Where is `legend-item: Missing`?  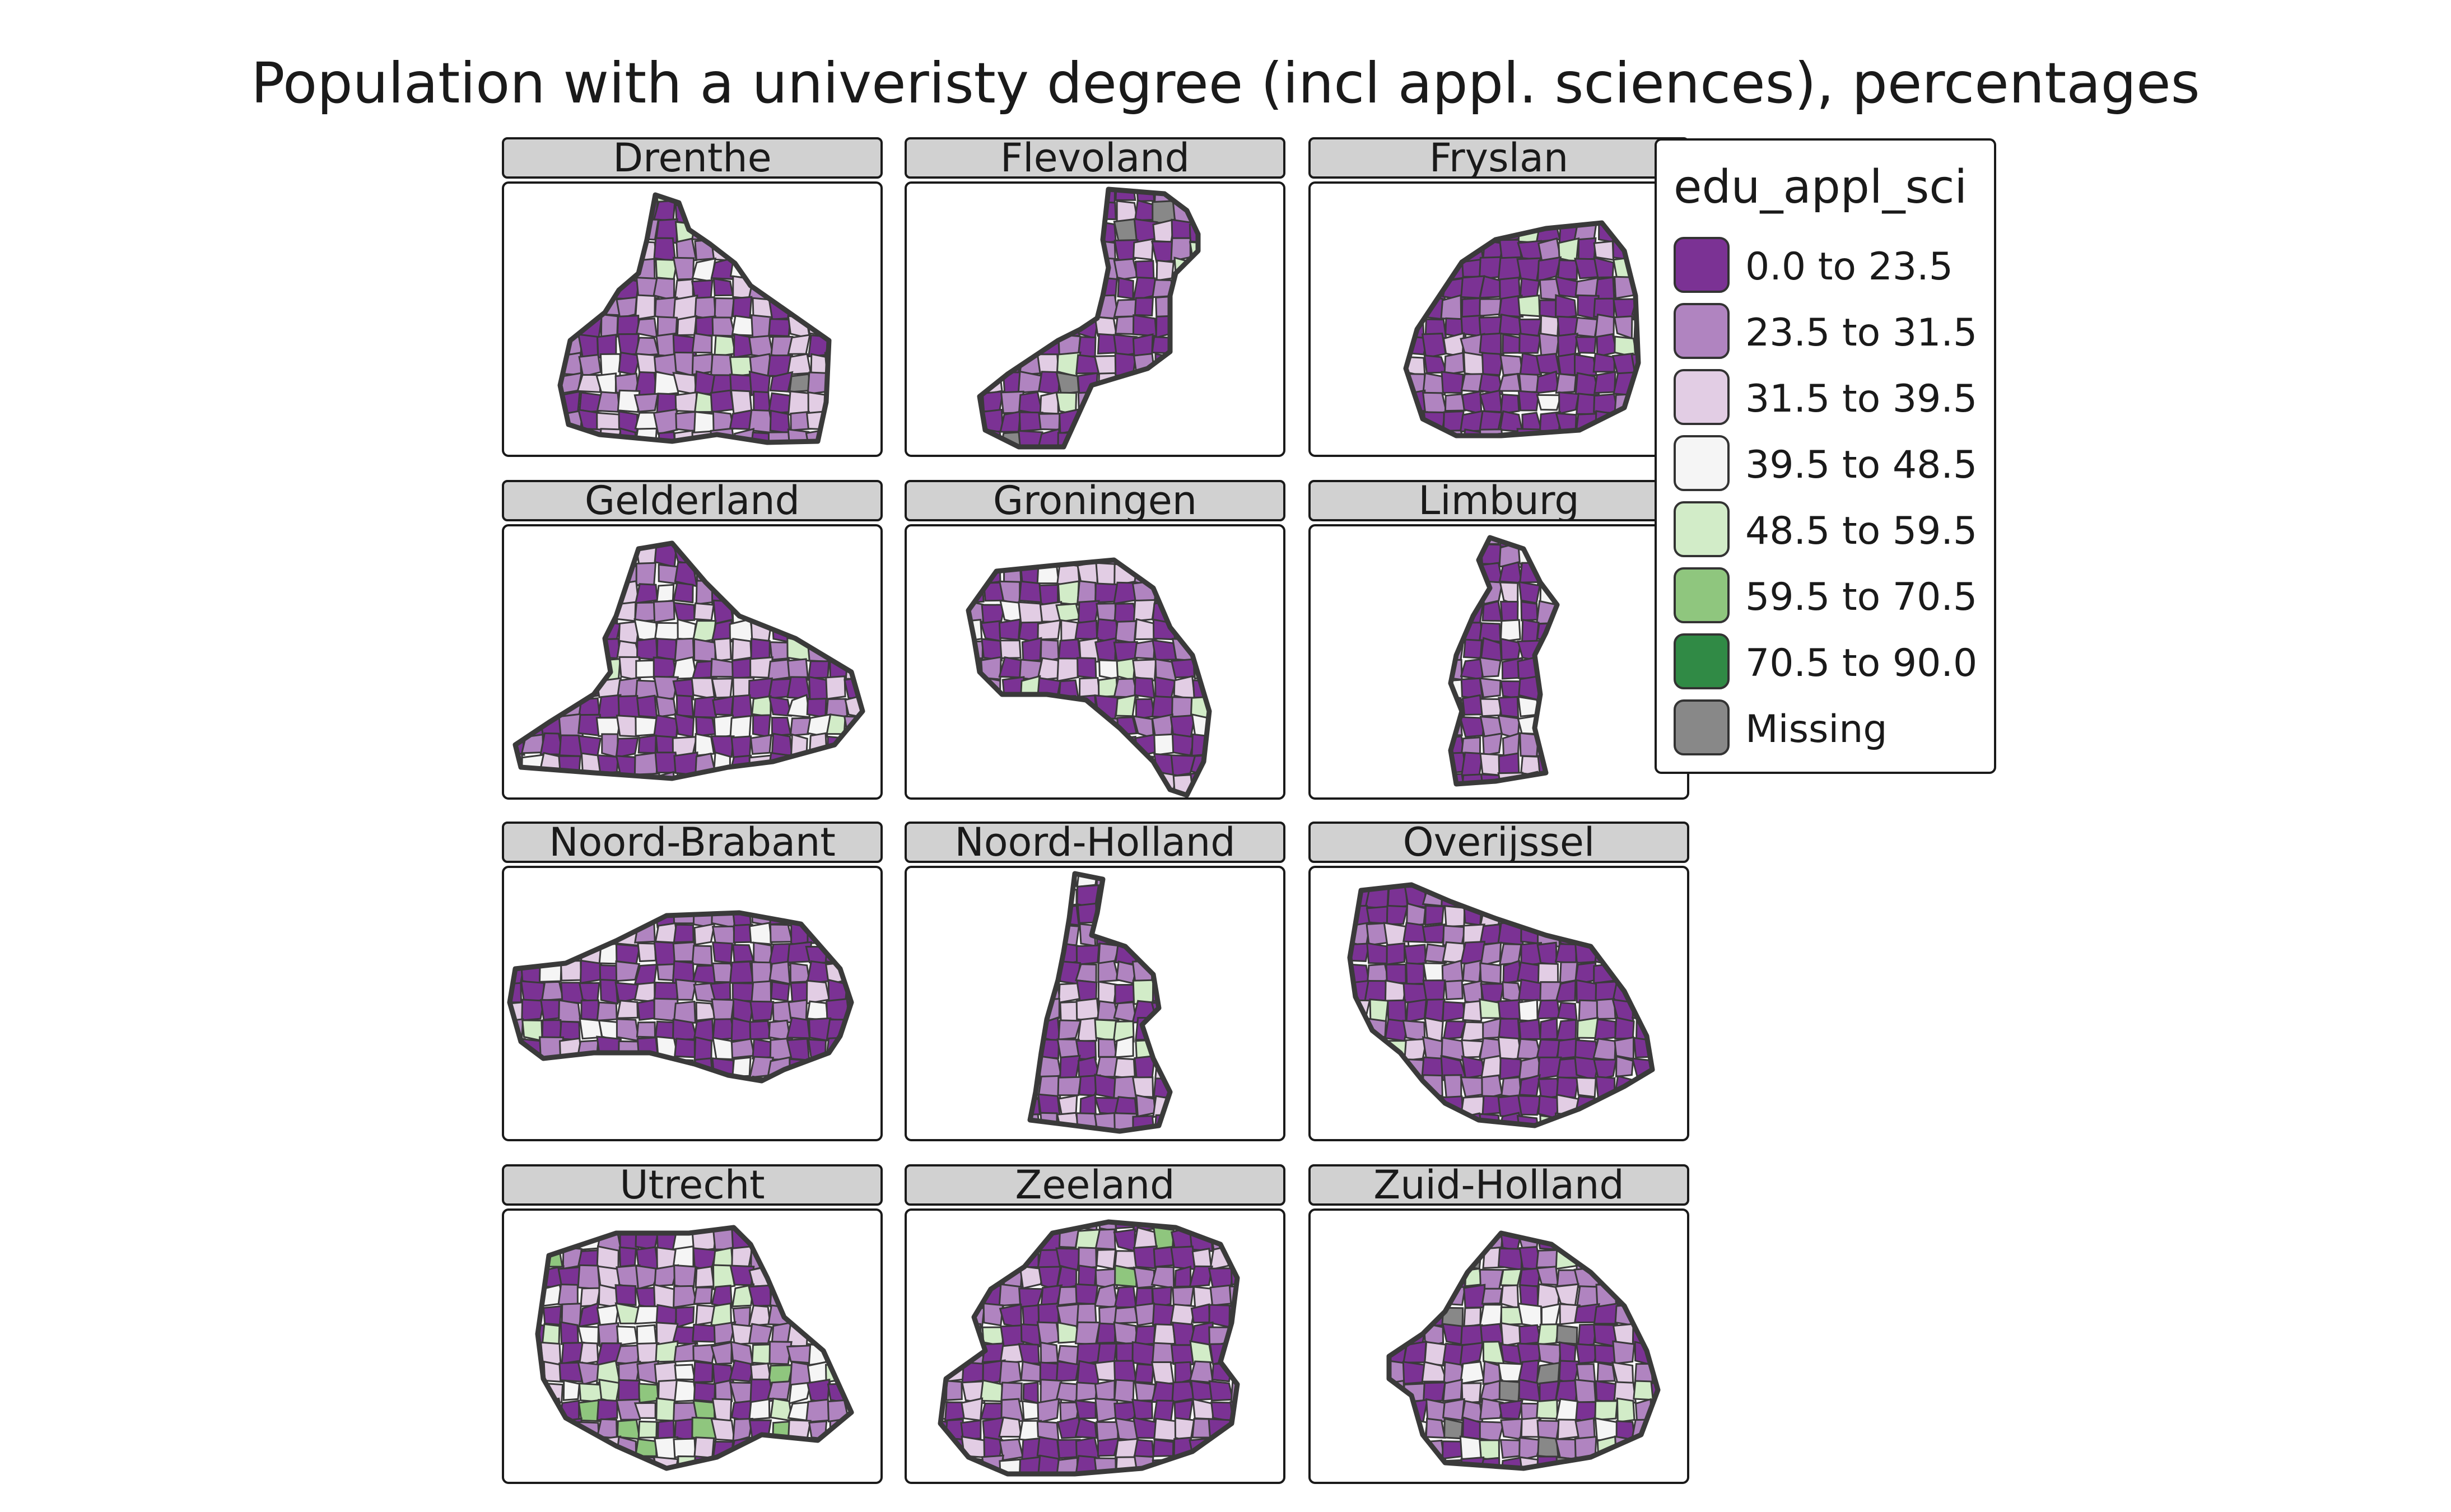
legend-item: Missing is located at coordinates (1830, 727).